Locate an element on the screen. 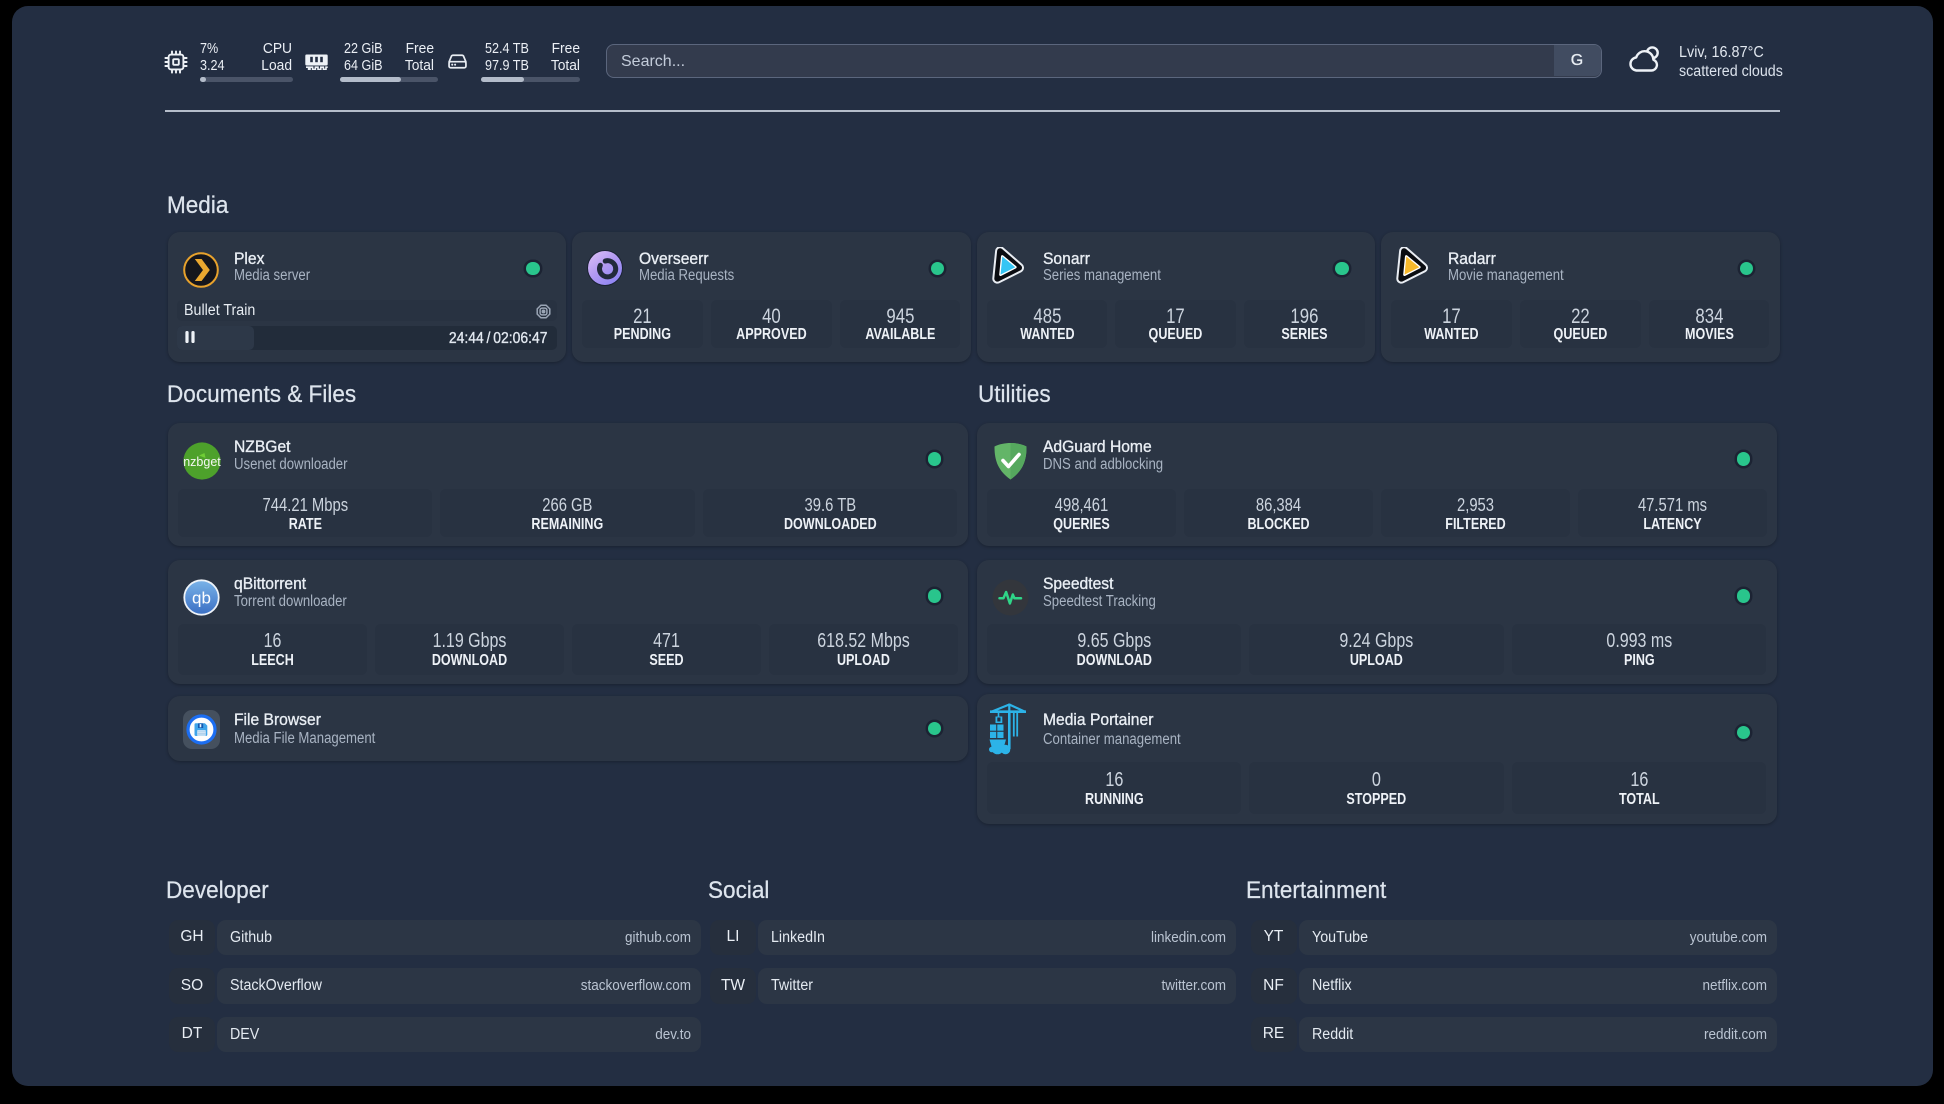  svg-text: nzbget is located at coordinates (202, 462).